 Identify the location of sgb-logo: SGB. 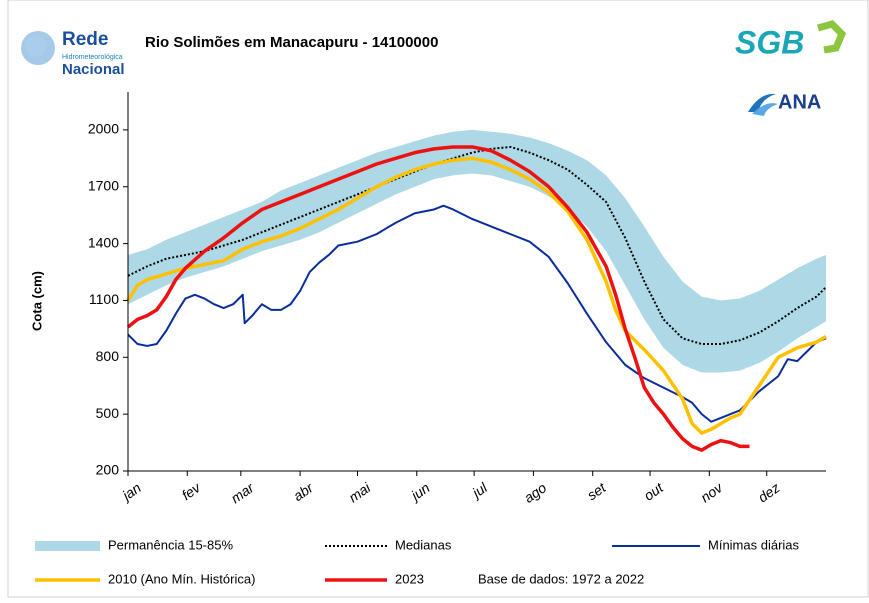
(791, 40).